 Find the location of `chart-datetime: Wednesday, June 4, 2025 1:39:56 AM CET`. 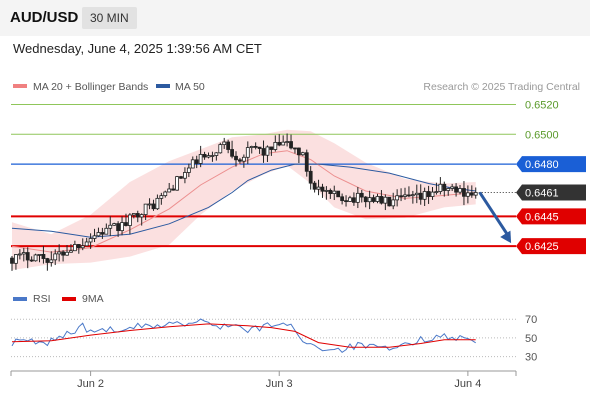

chart-datetime: Wednesday, June 4, 2025 1:39:56 AM CET is located at coordinates (137, 48).